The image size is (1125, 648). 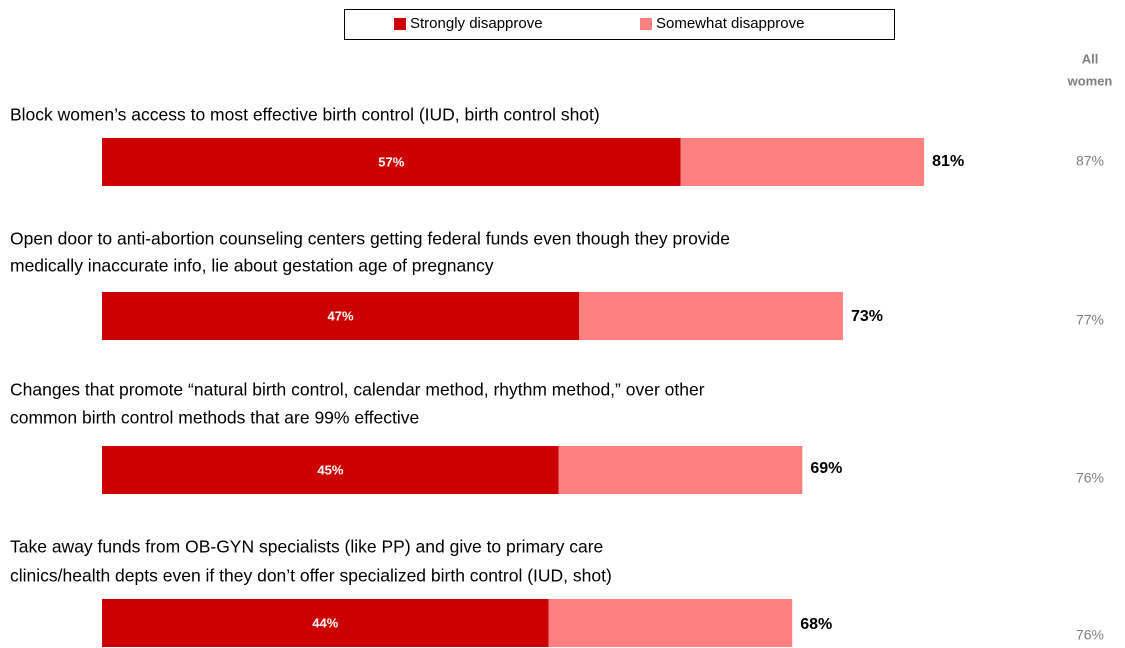 What do you see at coordinates (1090, 58) in the screenshot?
I see `column-header: All` at bounding box center [1090, 58].